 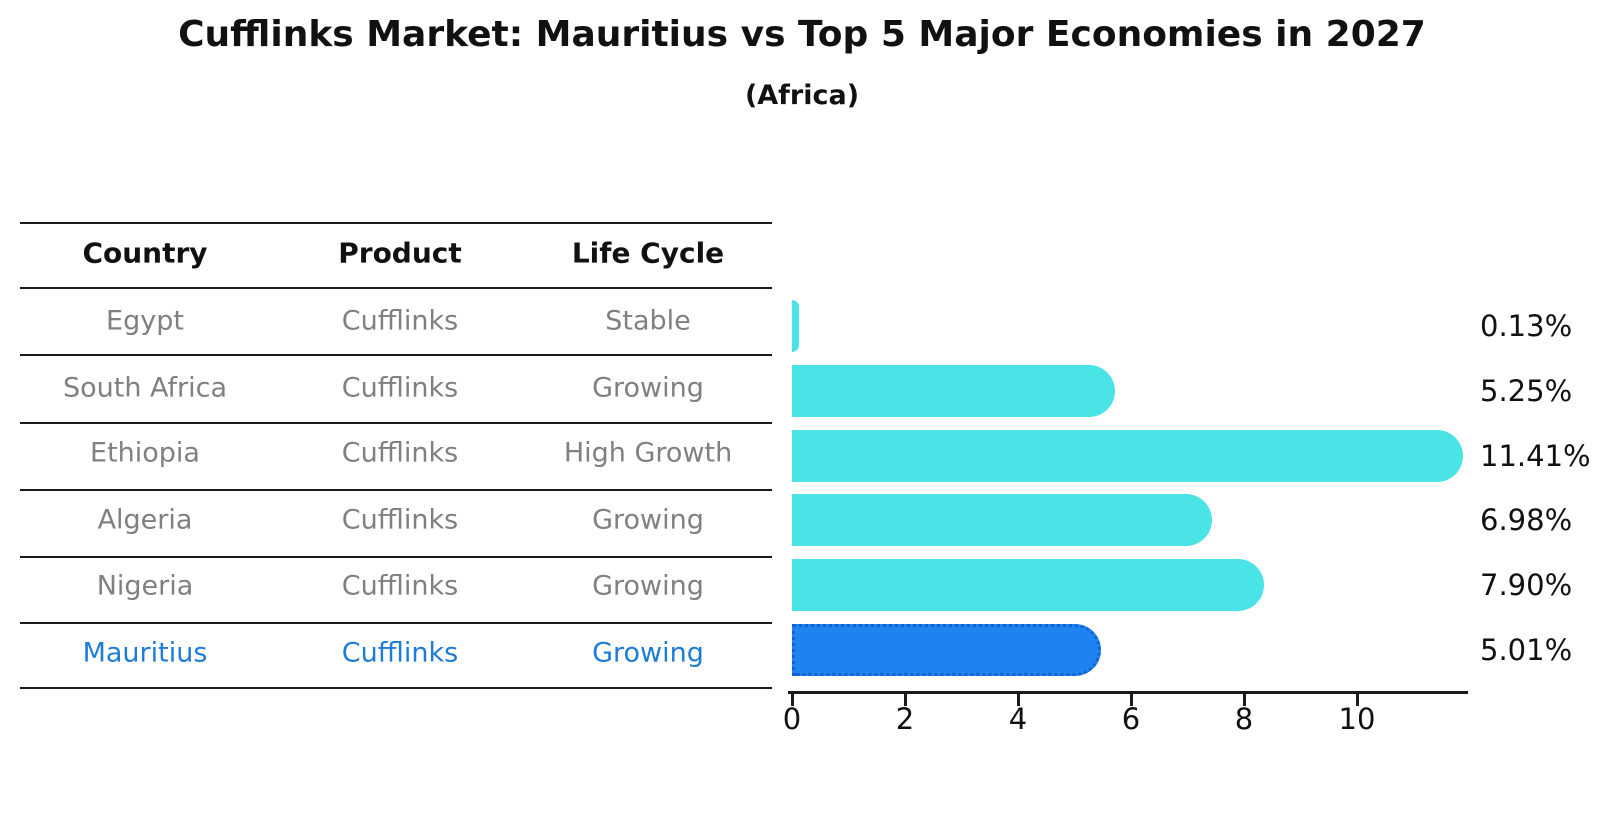 I want to click on bar-algeria, so click(x=1002, y=520).